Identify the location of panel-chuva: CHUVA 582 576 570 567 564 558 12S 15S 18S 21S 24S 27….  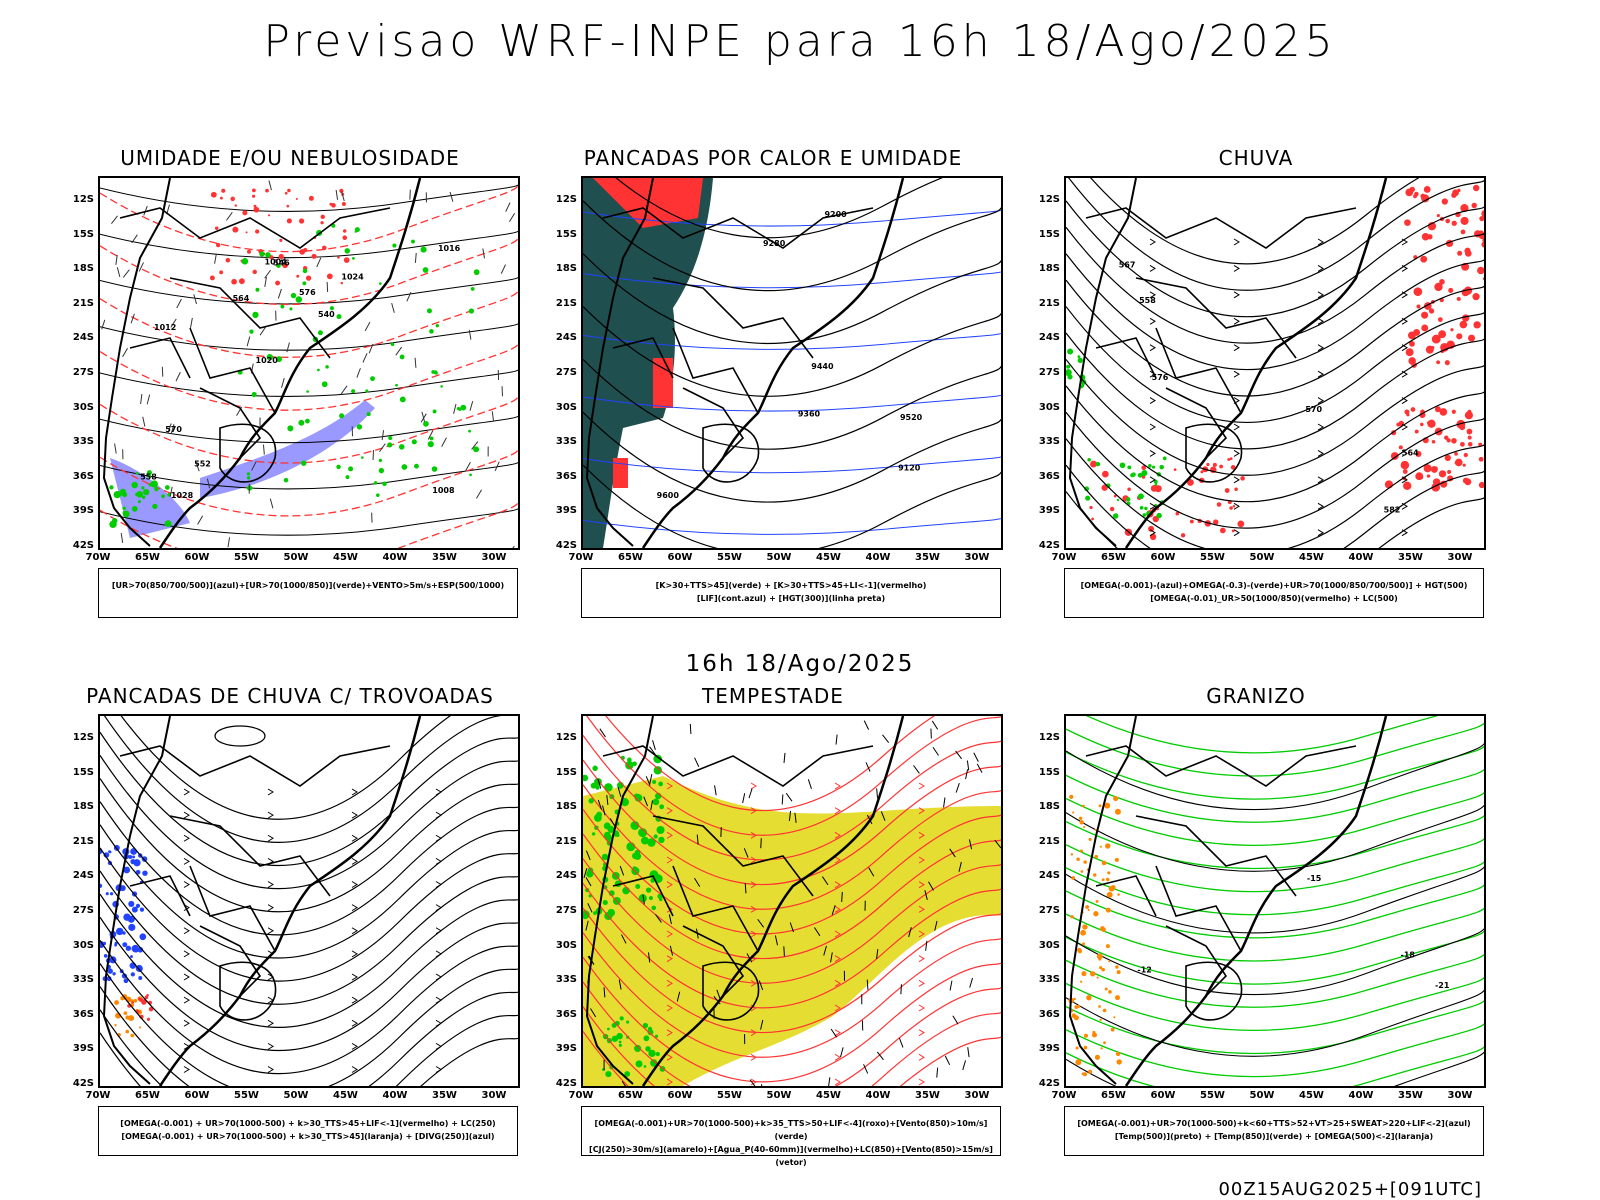
(1256, 386).